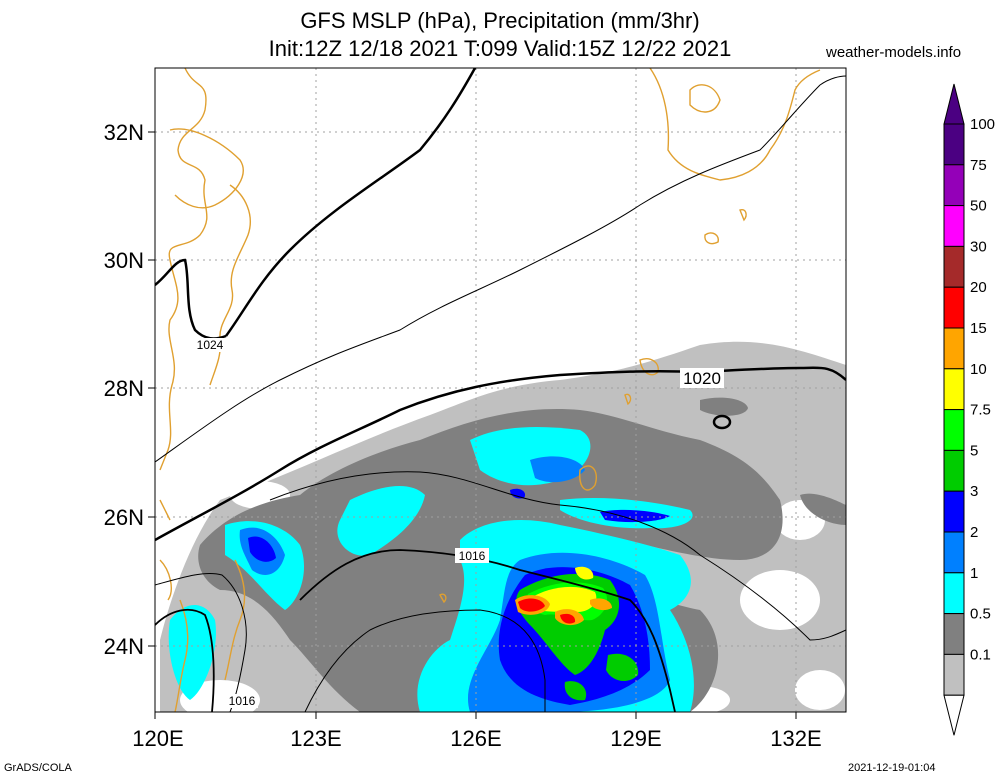 This screenshot has width=1000, height=779. What do you see at coordinates (635, 738) in the screenshot?
I see `lon-label-129e: 129E` at bounding box center [635, 738].